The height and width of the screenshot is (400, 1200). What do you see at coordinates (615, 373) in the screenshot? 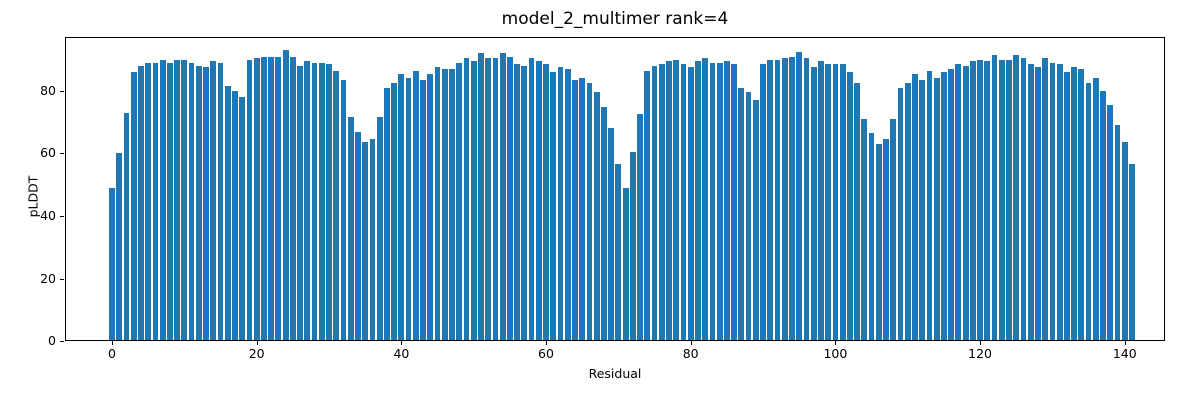
I see `x-axis-label: Residual` at bounding box center [615, 373].